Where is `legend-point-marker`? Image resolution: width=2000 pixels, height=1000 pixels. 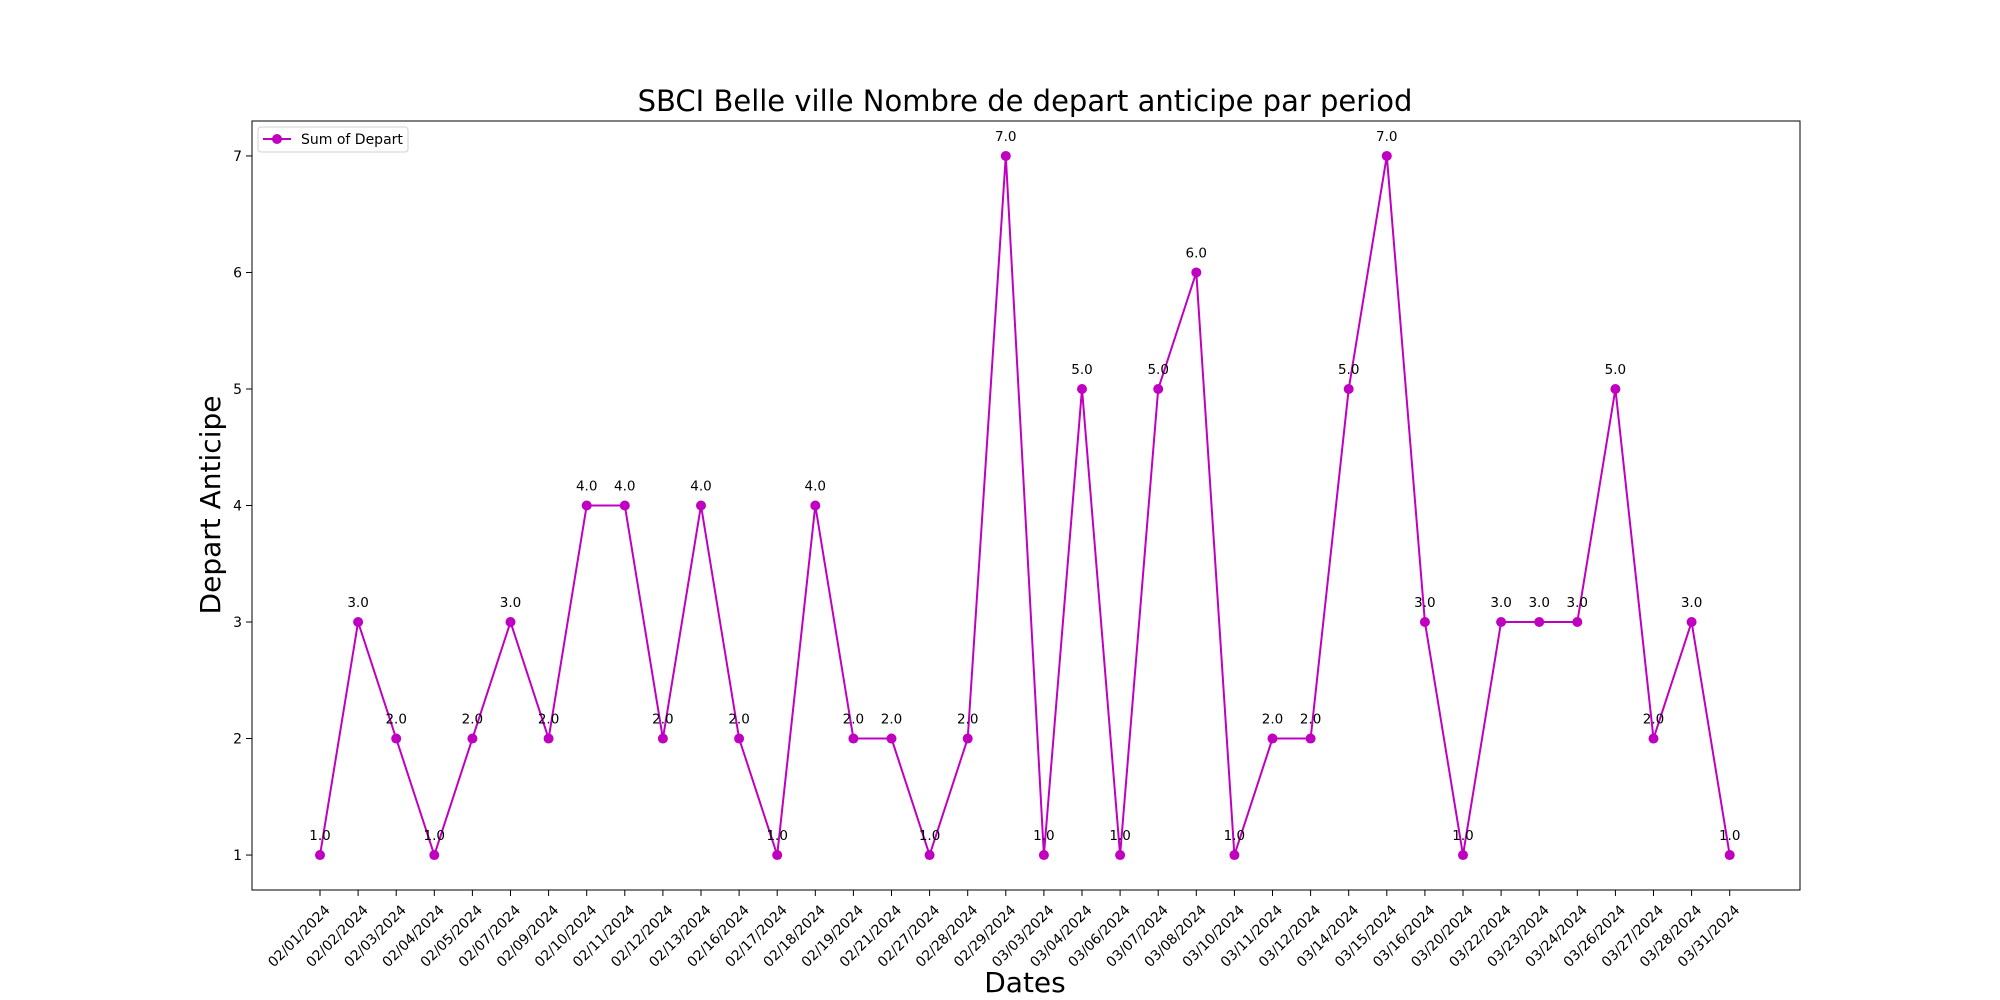 legend-point-marker is located at coordinates (277, 139).